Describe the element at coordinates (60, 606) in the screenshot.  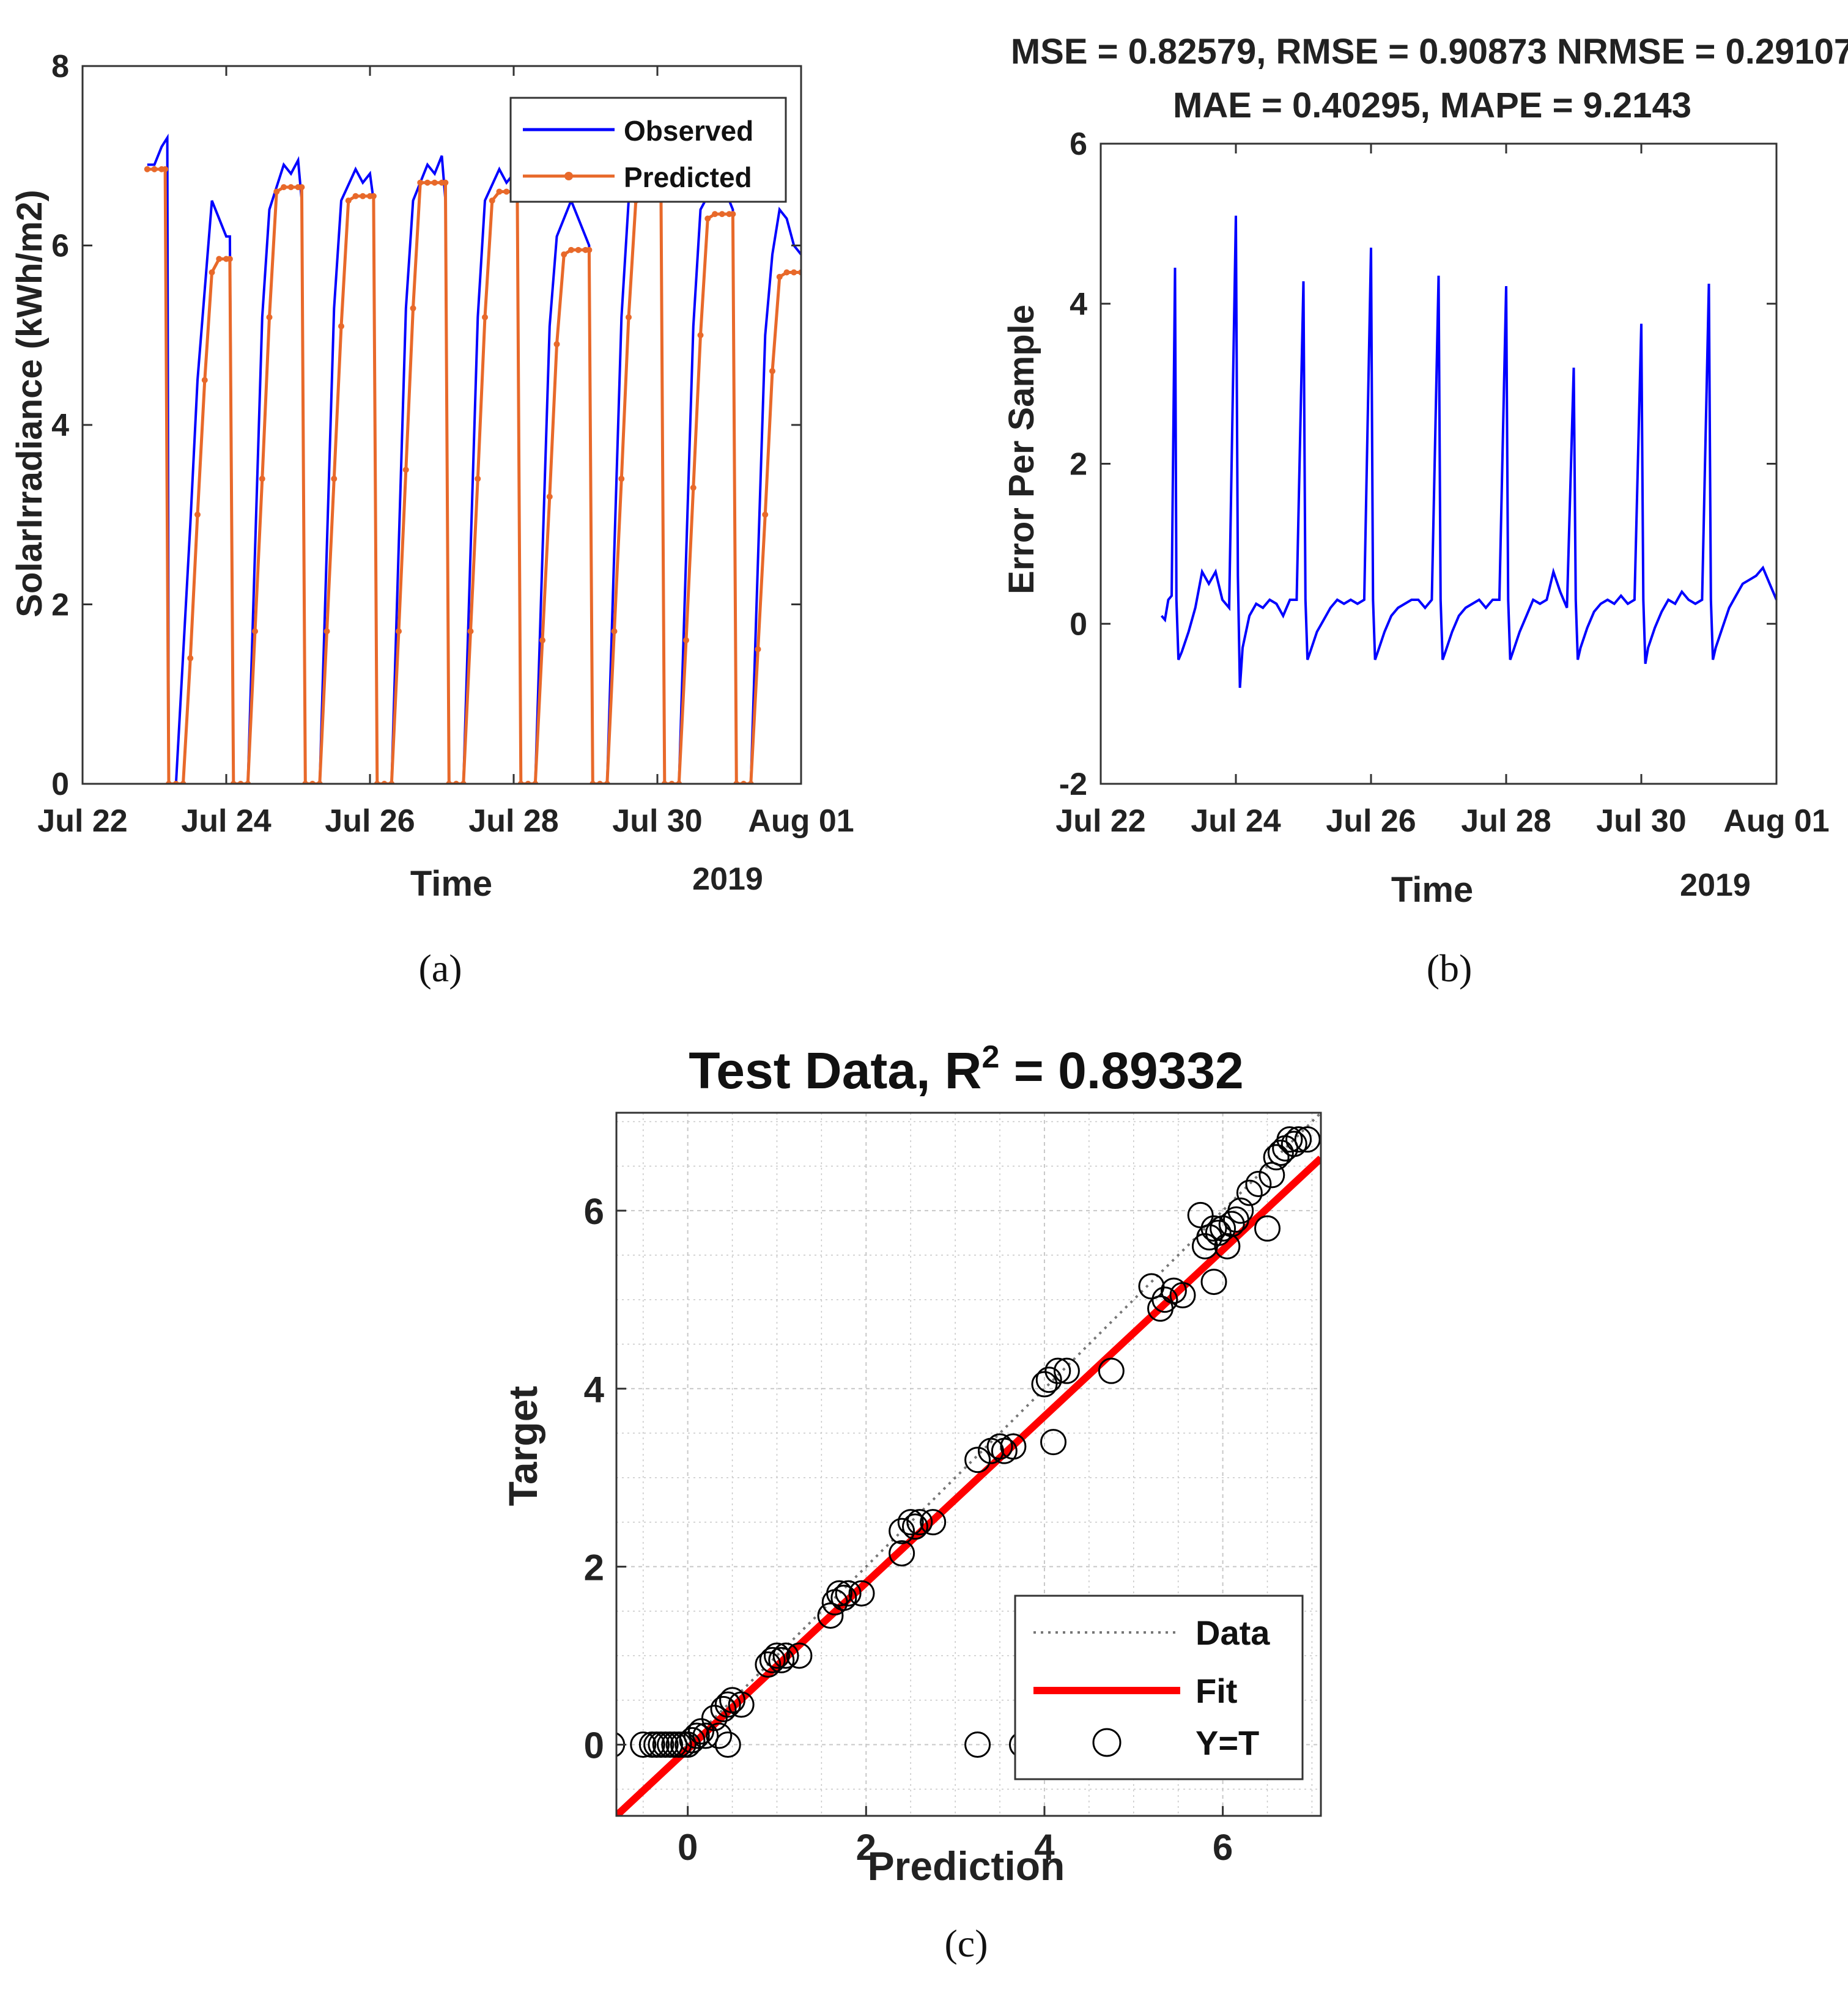
I see `chart-a-ytick-label: 2` at that location.